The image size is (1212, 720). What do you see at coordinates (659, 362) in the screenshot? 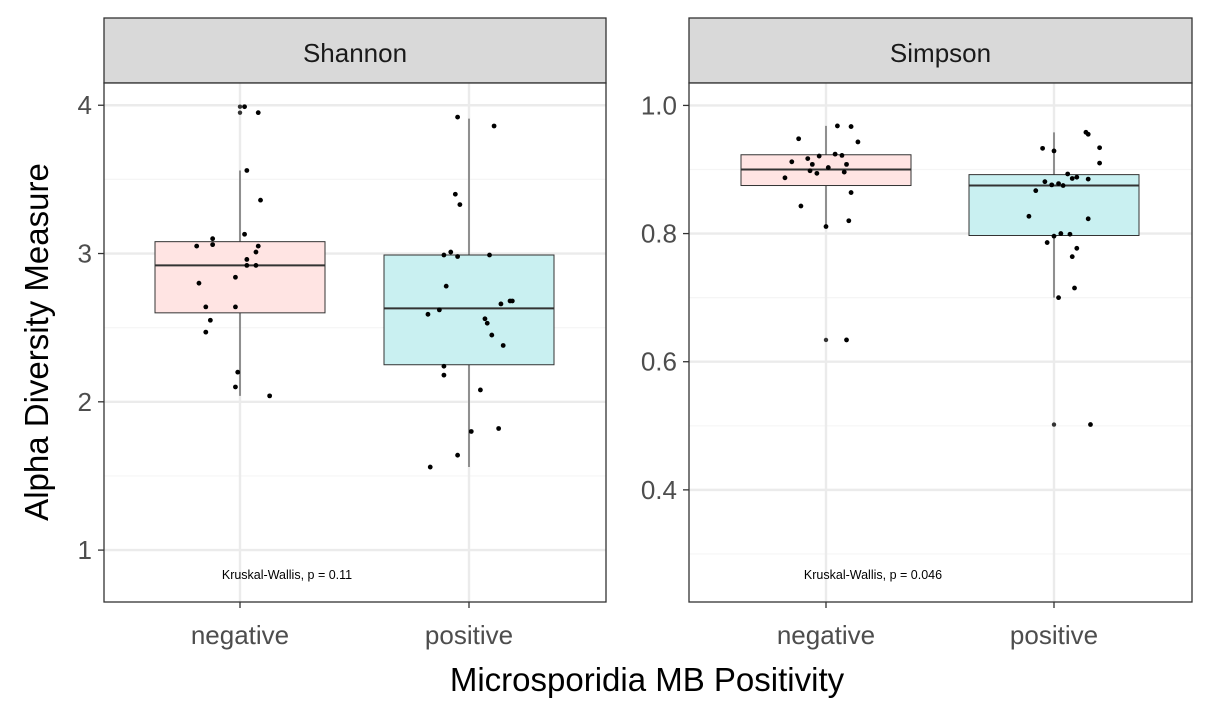
I see `y-tick-label: 0.6` at bounding box center [659, 362].